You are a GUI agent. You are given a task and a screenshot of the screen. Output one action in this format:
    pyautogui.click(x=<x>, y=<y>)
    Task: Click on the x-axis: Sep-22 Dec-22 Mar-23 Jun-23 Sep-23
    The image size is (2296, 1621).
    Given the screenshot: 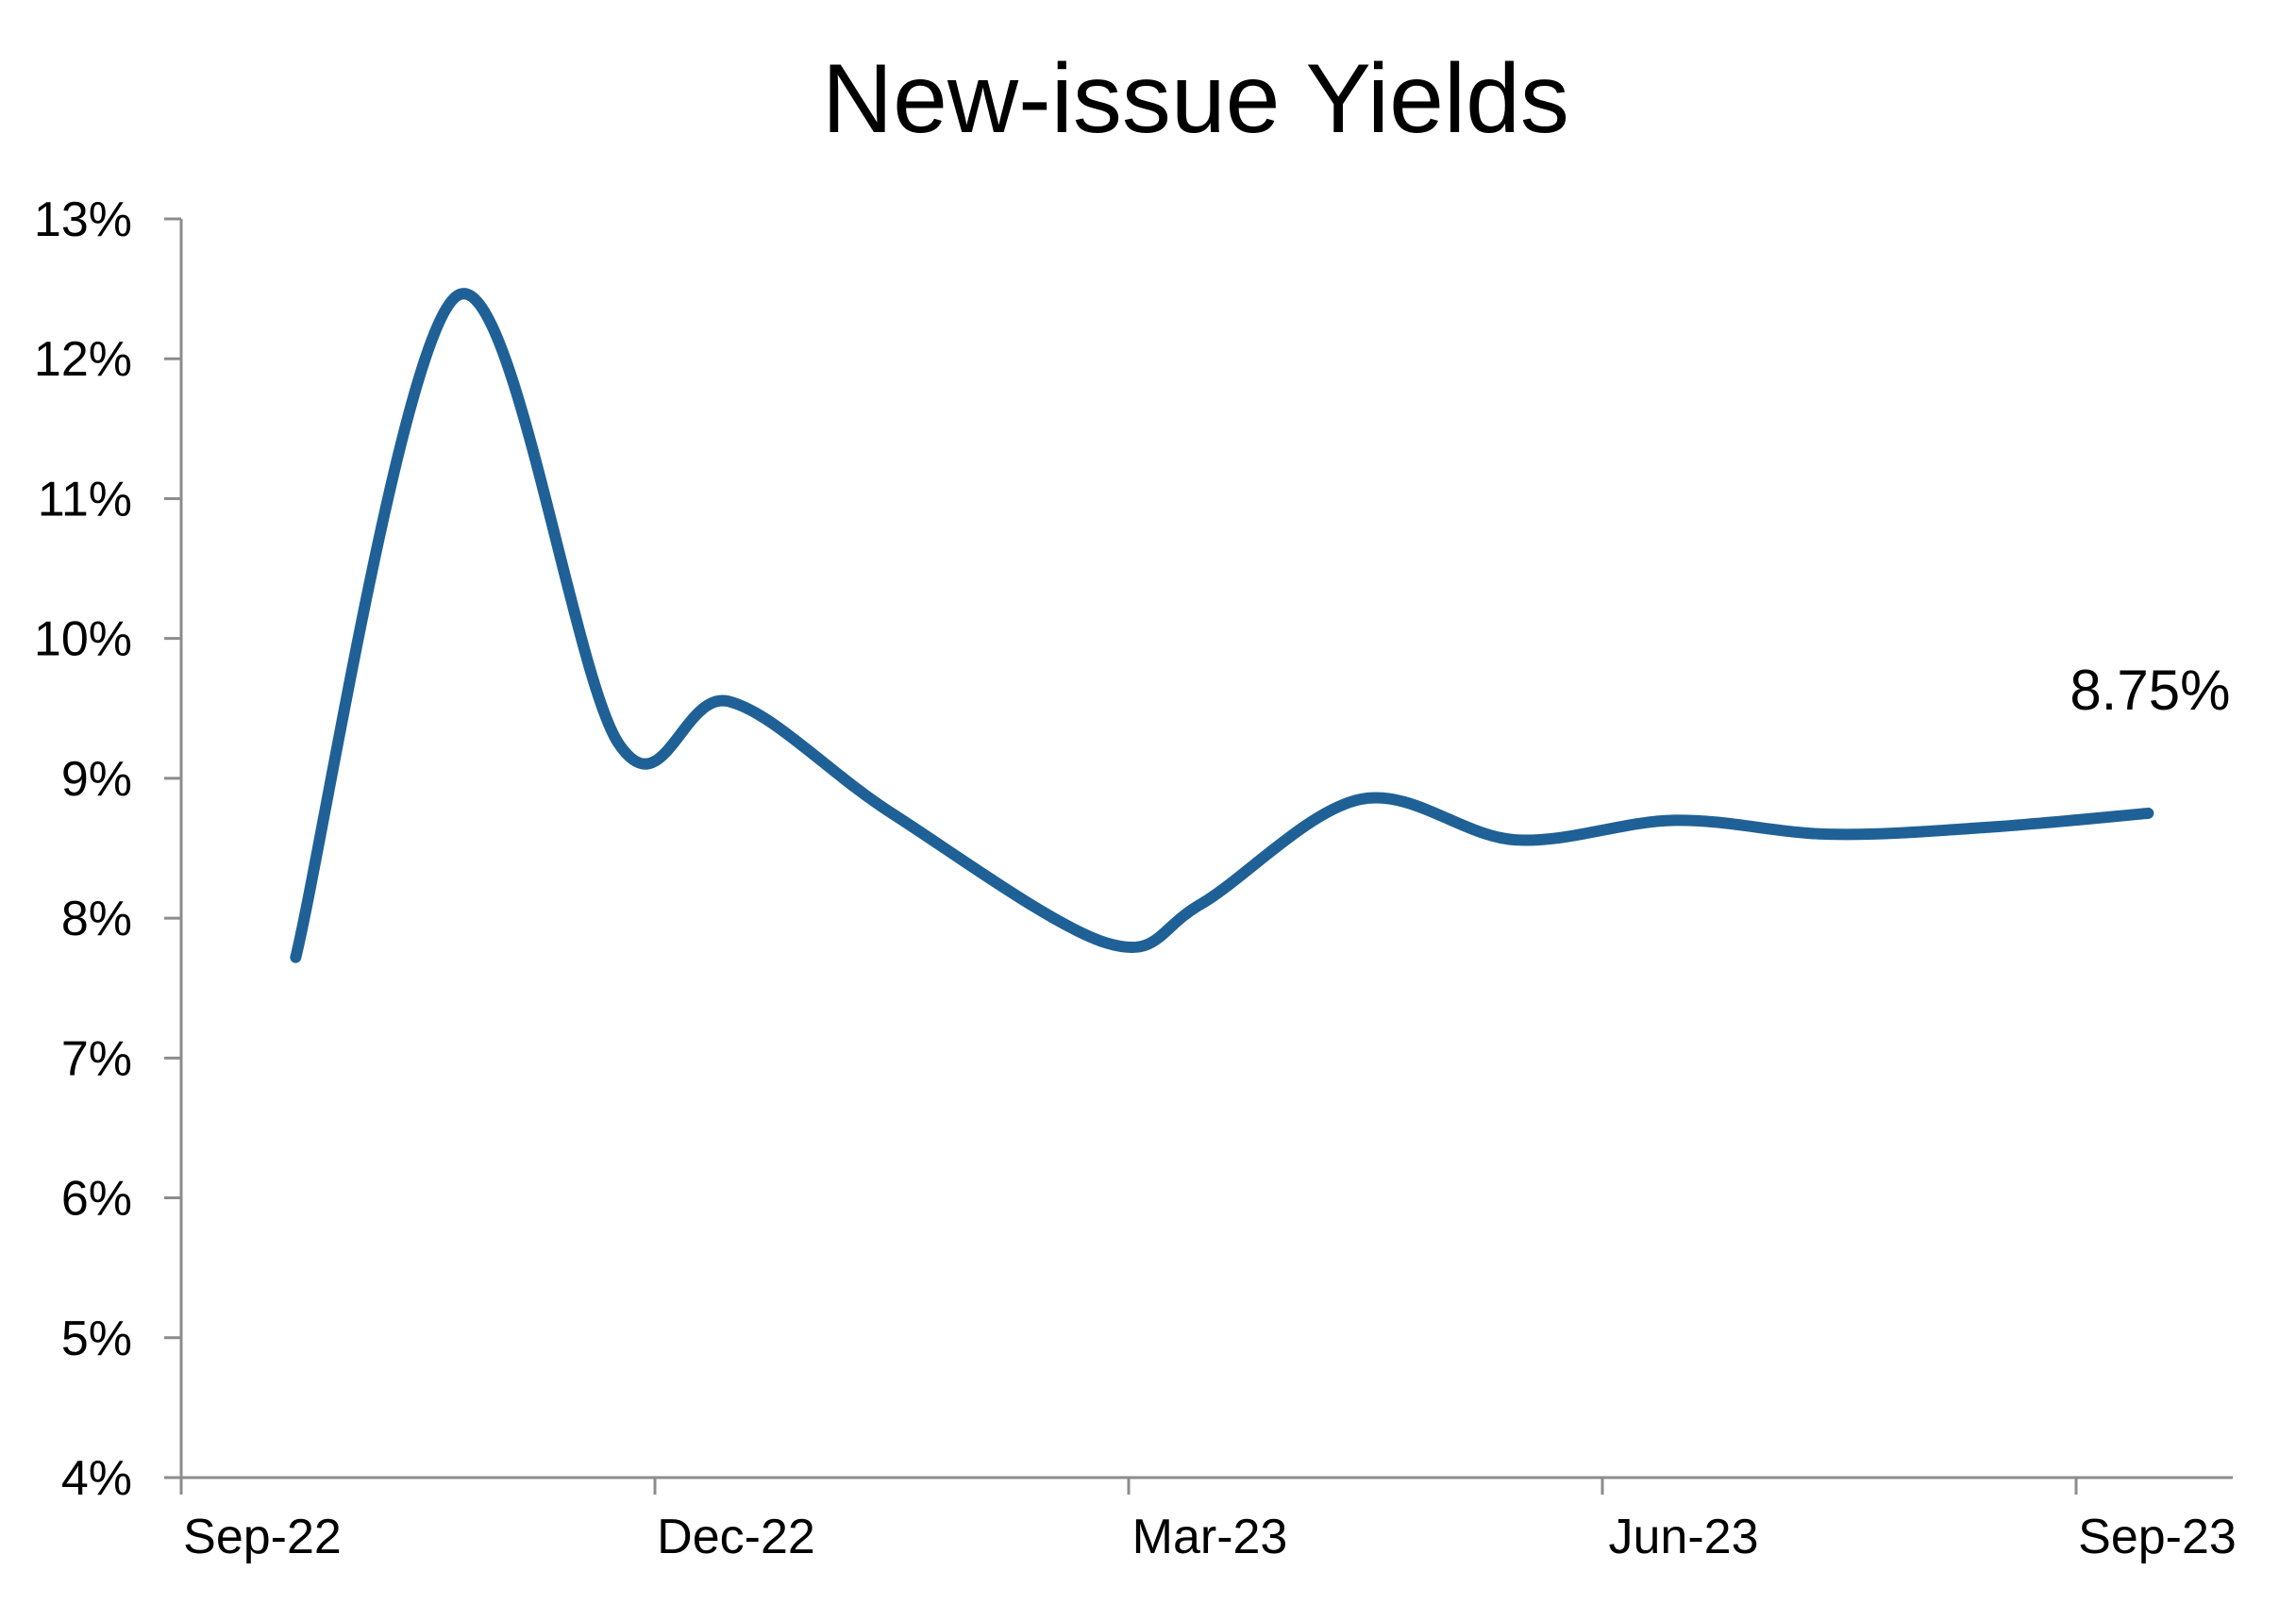 What is the action you would take?
    pyautogui.click(x=1208, y=1520)
    